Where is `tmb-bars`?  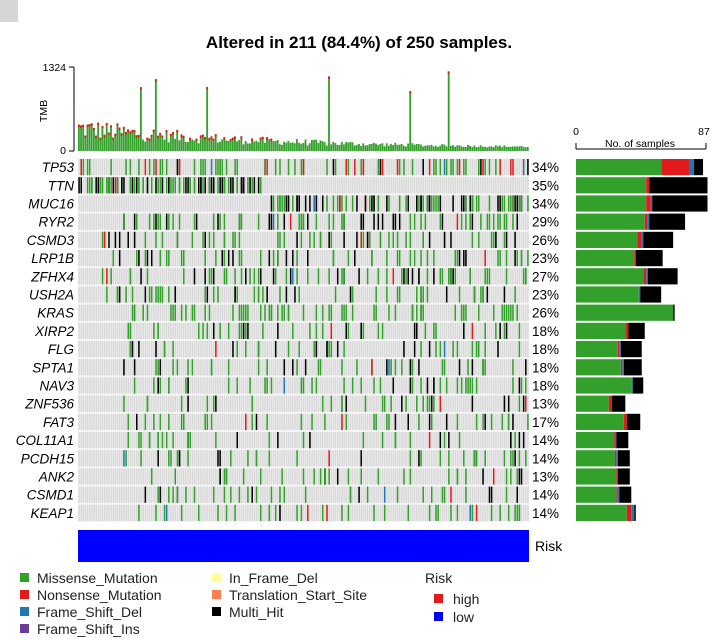 tmb-bars is located at coordinates (303, 111).